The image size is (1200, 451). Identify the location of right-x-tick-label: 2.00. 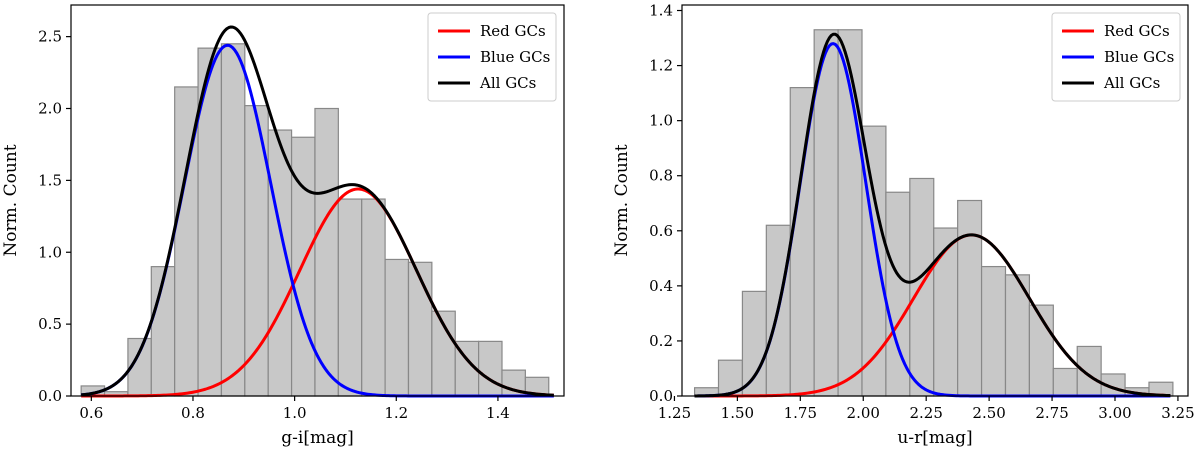
(863, 413).